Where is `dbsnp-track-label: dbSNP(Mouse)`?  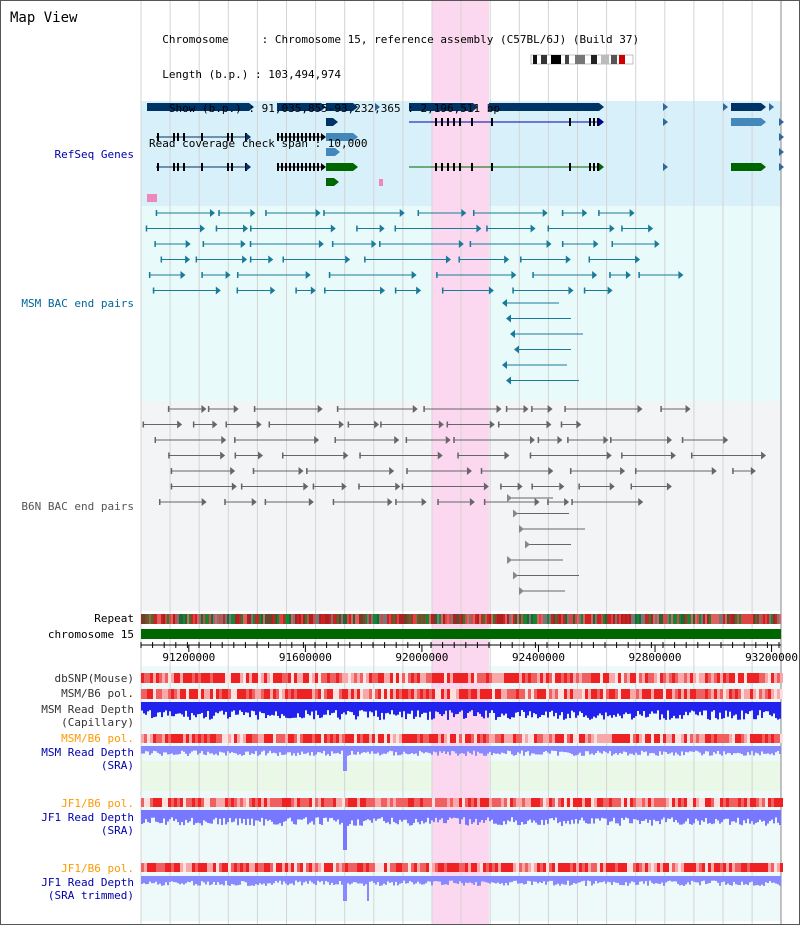 dbsnp-track-label: dbSNP(Mouse) is located at coordinates (94, 678).